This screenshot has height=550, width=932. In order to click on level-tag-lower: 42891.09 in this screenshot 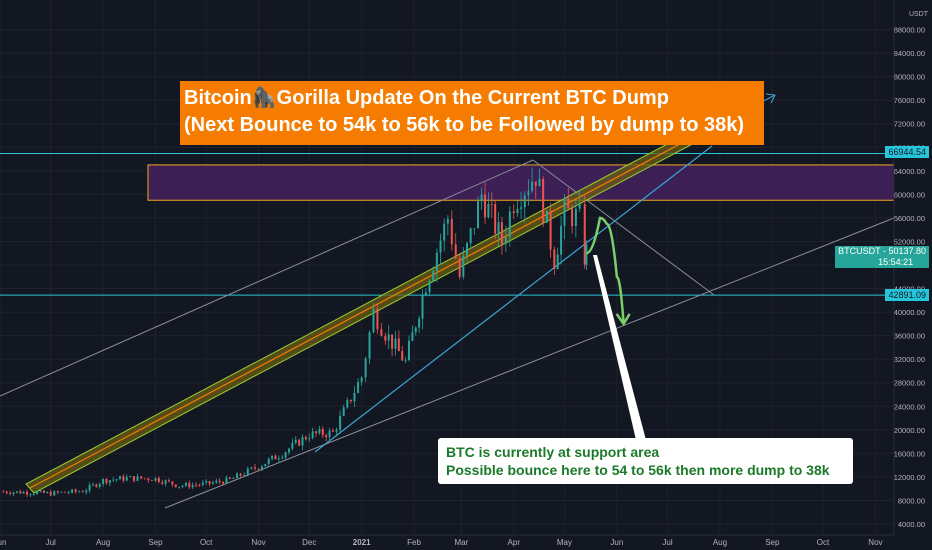, I will do `click(907, 295)`.